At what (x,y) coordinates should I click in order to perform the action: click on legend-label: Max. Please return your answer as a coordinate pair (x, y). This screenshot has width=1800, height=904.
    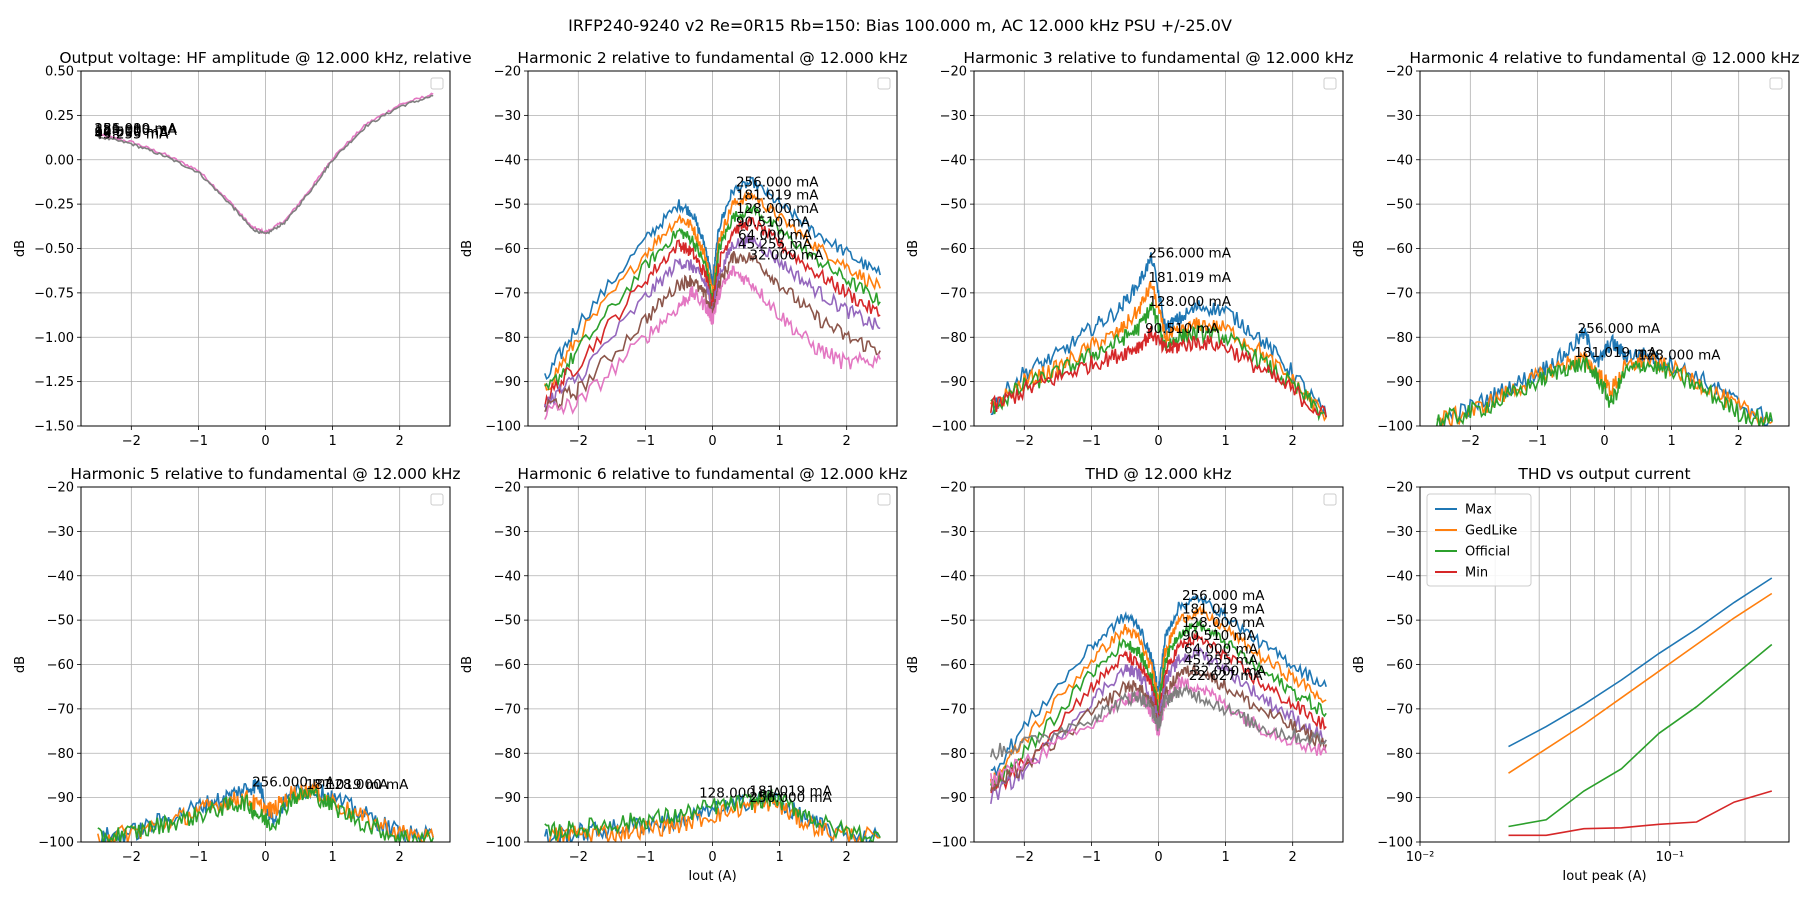
    Looking at the image, I should click on (1478, 510).